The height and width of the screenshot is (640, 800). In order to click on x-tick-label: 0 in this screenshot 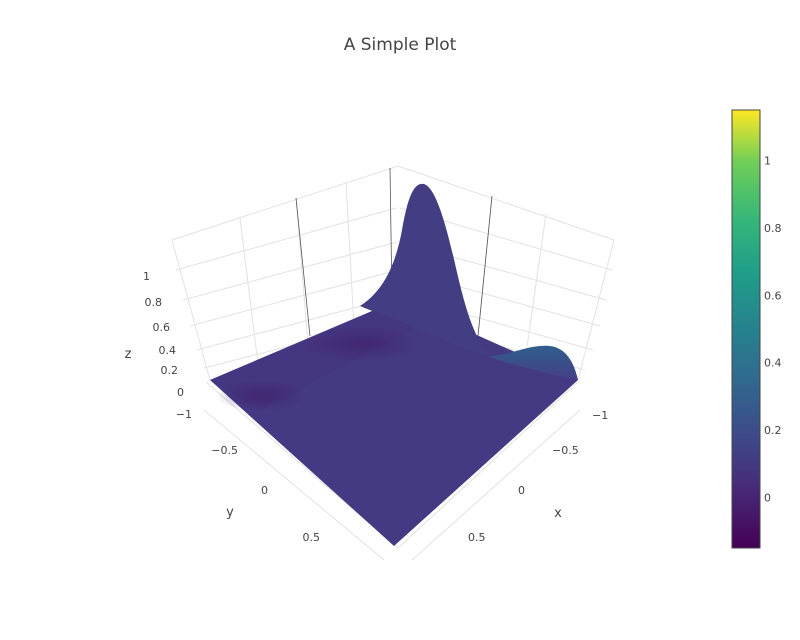, I will do `click(521, 490)`.